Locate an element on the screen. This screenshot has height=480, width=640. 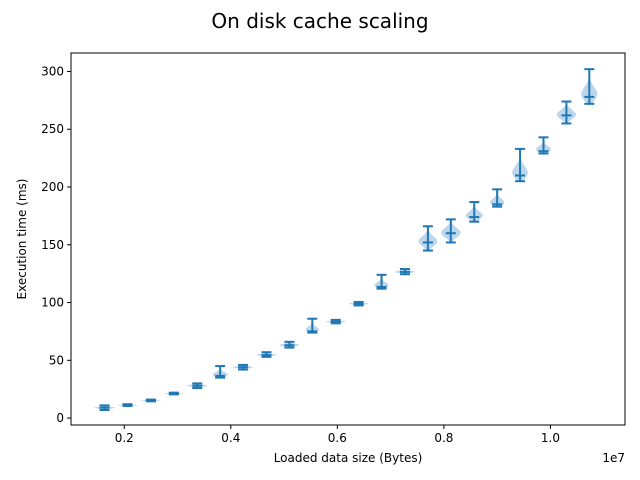
y-axis-label: Execution time (ms) is located at coordinates (22, 239).